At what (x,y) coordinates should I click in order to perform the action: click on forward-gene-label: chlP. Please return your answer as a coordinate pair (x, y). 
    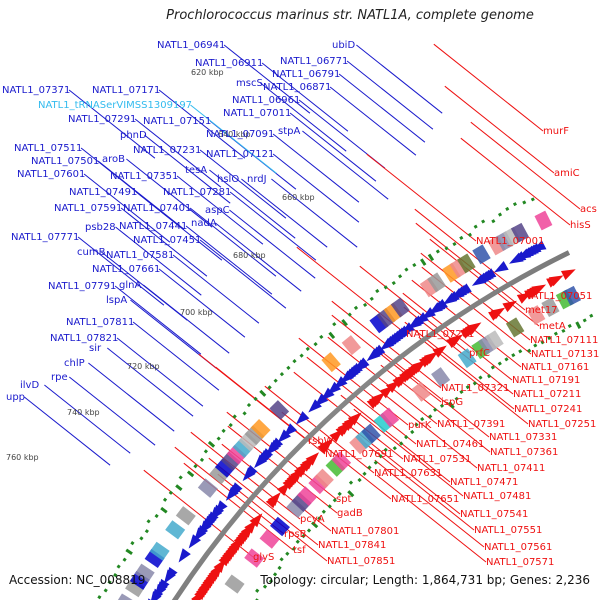
    Looking at the image, I should click on (74, 363).